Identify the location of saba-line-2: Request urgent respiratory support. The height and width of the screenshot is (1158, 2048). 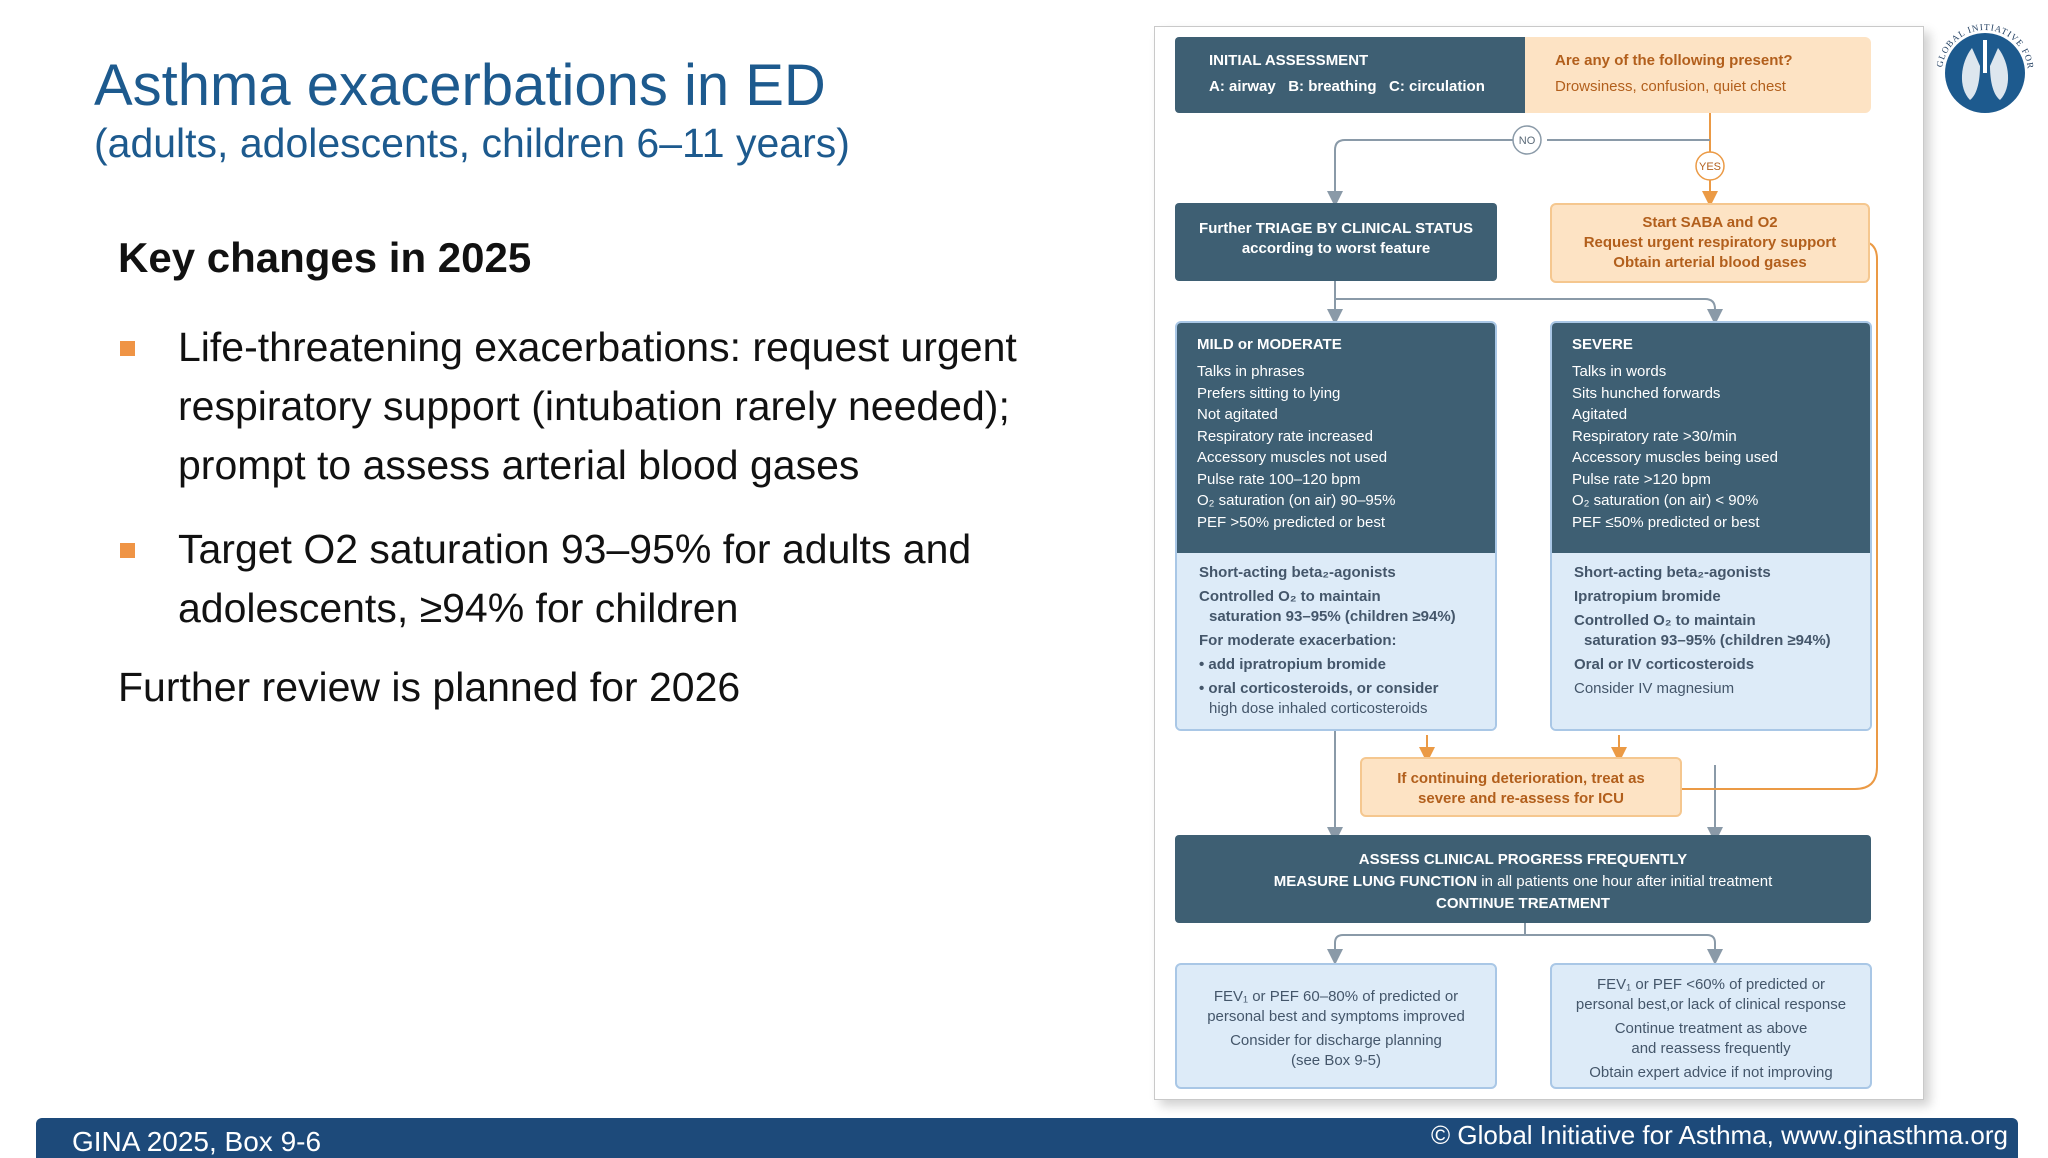
(1710, 242).